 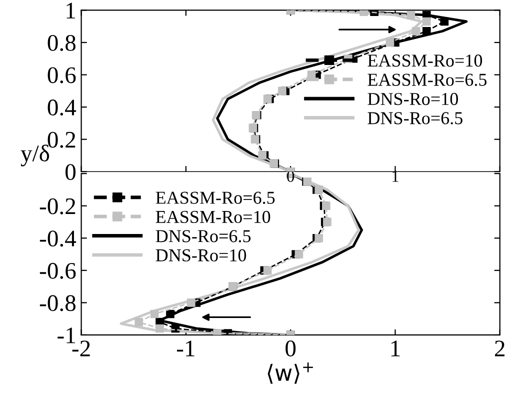 What do you see at coordinates (62, 108) in the screenshot?
I see `y-tick-label: 0.4` at bounding box center [62, 108].